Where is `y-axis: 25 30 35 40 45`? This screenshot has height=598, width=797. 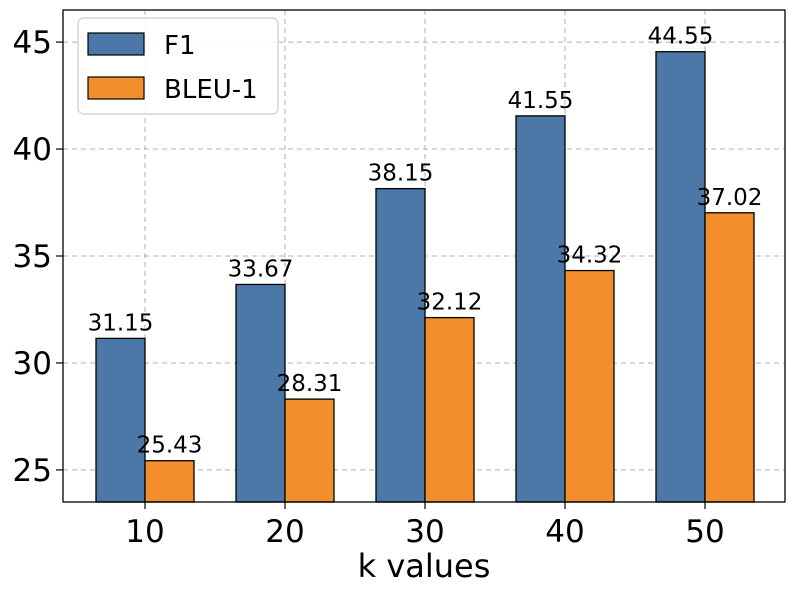 y-axis: 25 30 35 40 45 is located at coordinates (38, 257).